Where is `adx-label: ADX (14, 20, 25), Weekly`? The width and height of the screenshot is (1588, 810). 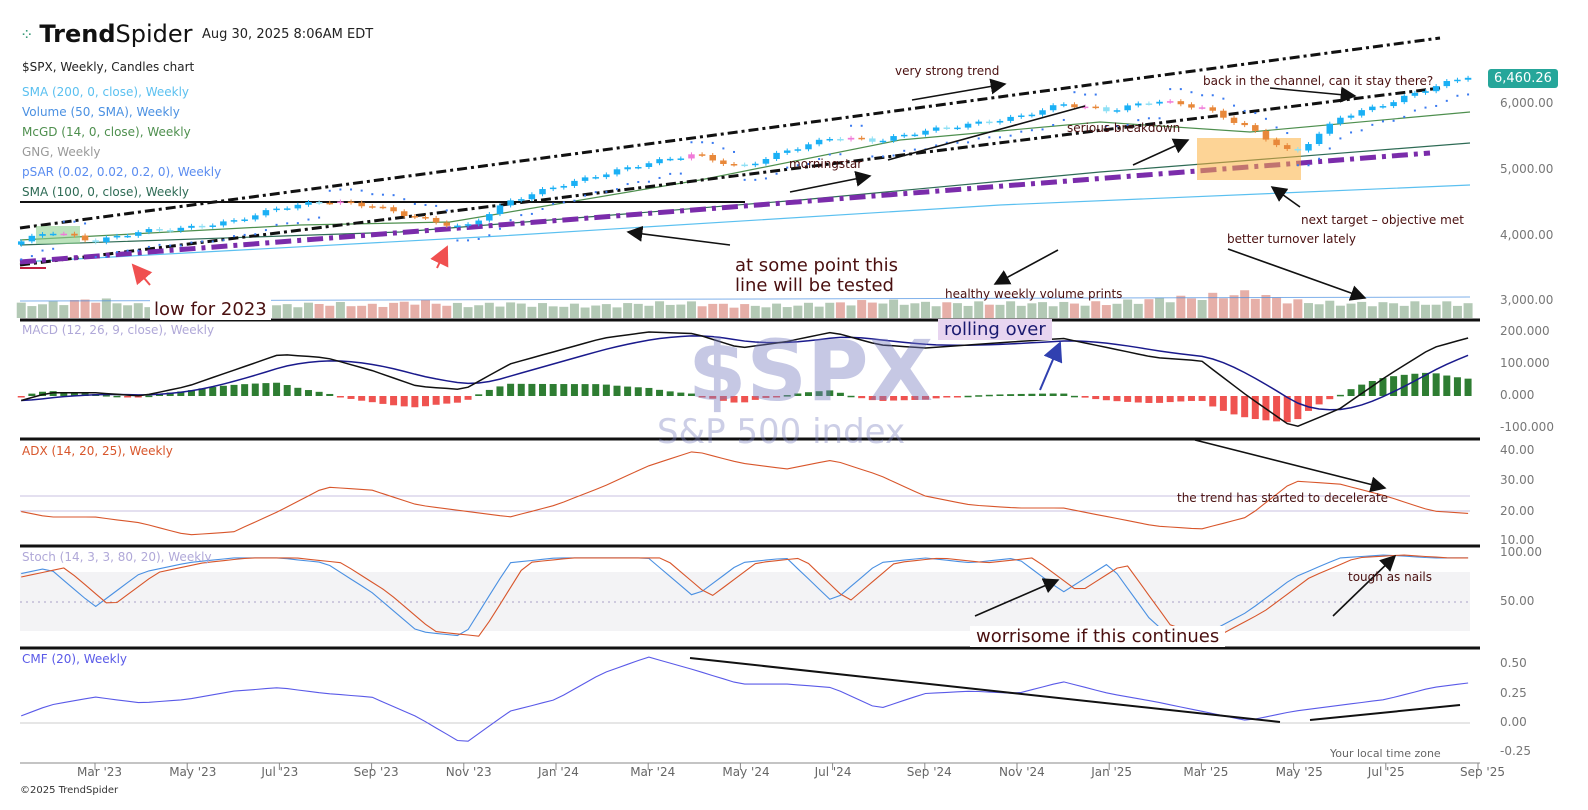 adx-label: ADX (14, 20, 25), Weekly is located at coordinates (97, 451).